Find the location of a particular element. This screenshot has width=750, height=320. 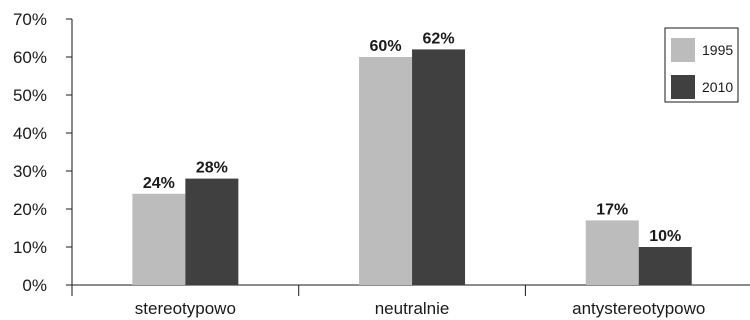

bar-2010-stereotypowo is located at coordinates (212, 231).